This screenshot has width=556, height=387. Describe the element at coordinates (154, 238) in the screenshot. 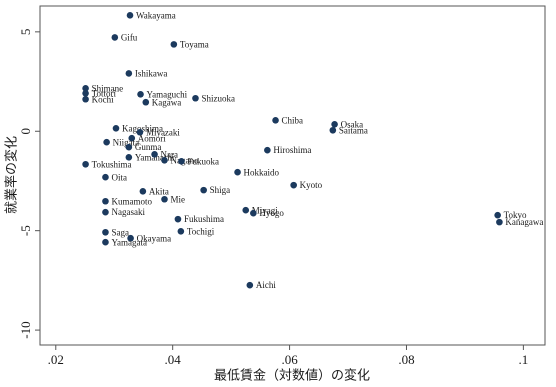

I see `point-label: Okayama` at that location.